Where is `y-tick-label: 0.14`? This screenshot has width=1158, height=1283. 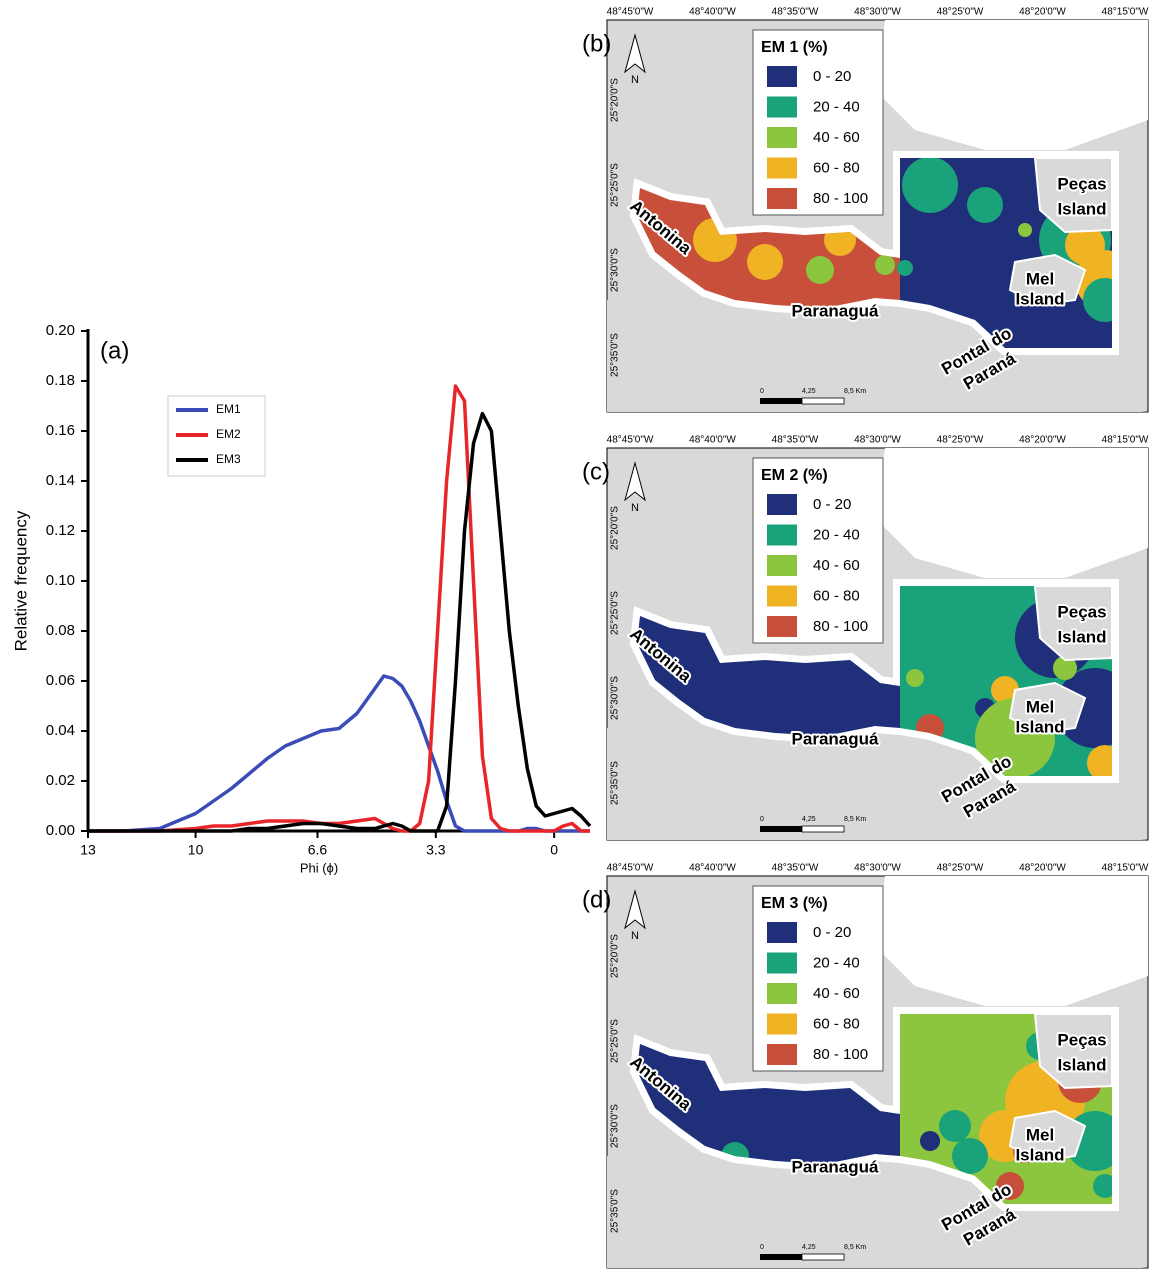 y-tick-label: 0.14 is located at coordinates (60, 480).